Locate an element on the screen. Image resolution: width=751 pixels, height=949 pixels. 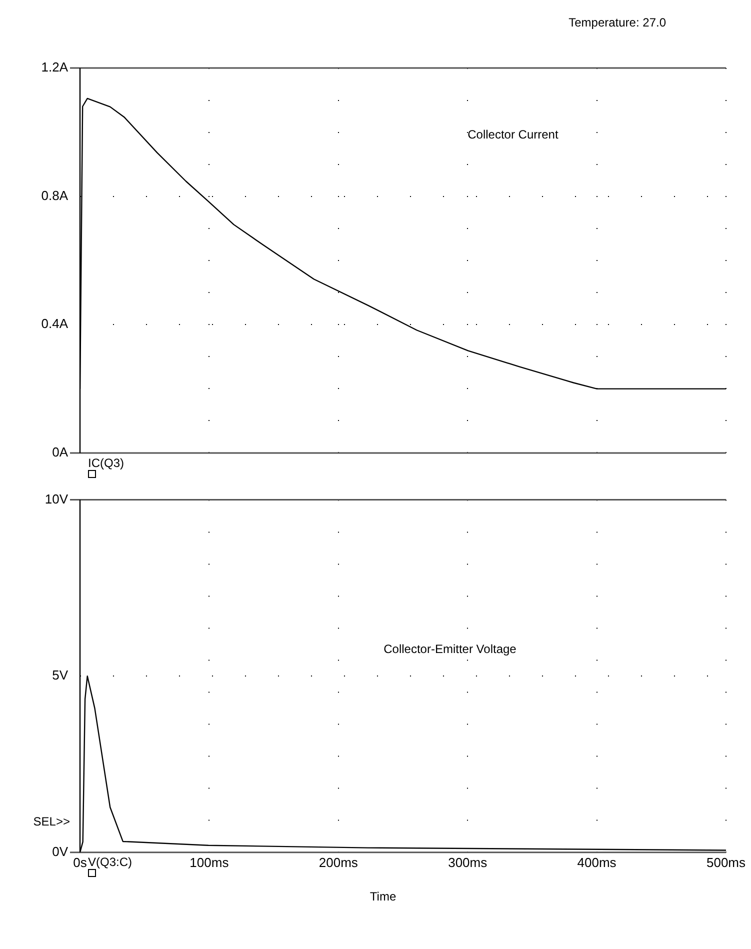
annotation: Collector Current is located at coordinates (513, 134).